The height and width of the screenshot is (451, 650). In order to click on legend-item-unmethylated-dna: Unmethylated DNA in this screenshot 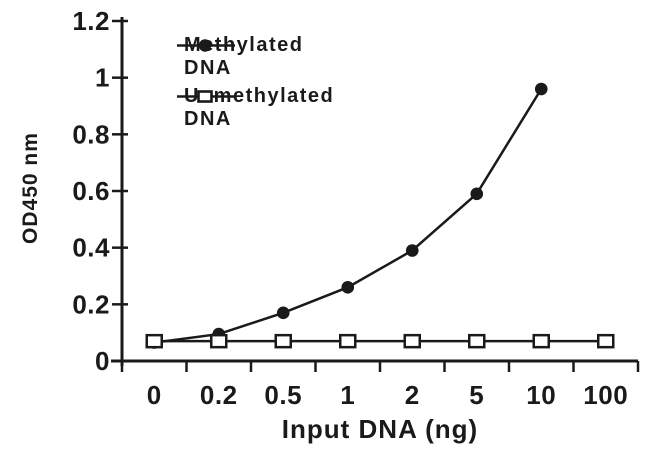, I will do `click(269, 108)`.